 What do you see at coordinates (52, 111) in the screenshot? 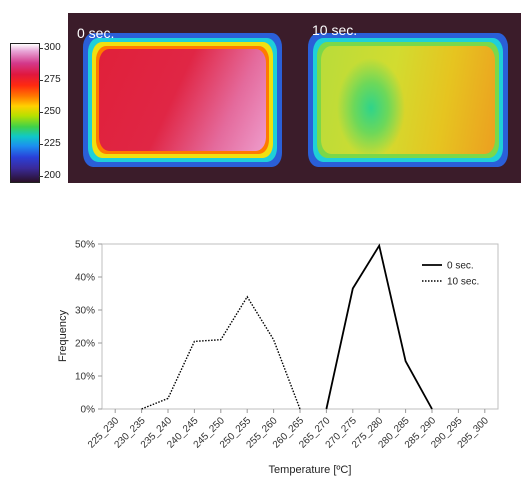
I see `scale-label-250: 250` at bounding box center [52, 111].